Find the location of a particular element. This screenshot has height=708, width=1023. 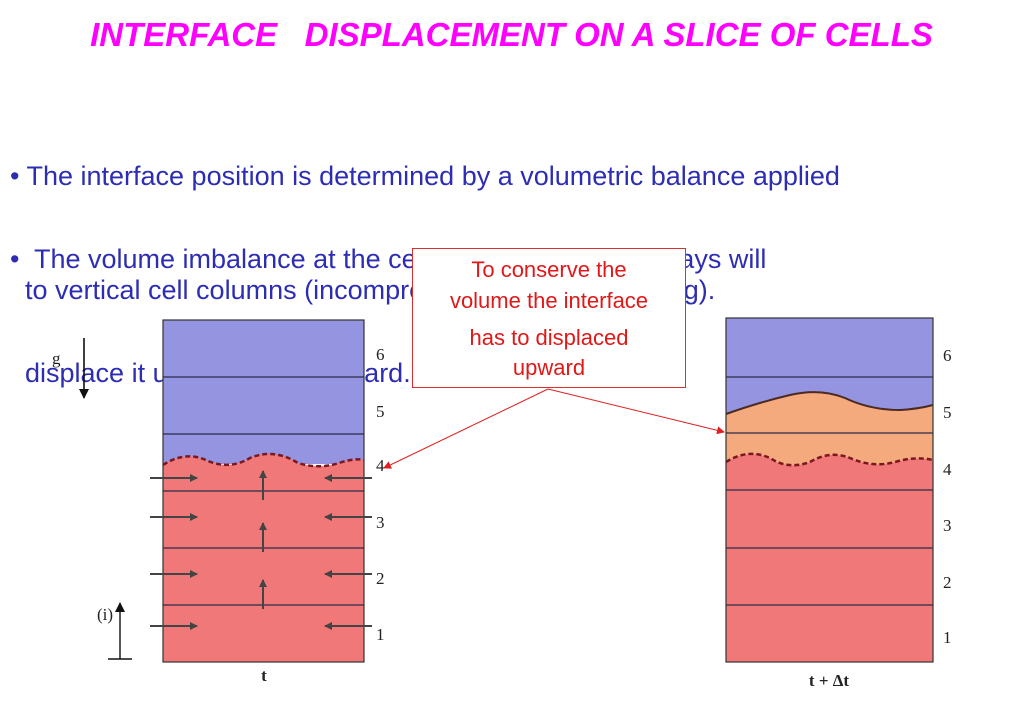

time-label-t-plus-dt: t + Δt is located at coordinates (829, 680).